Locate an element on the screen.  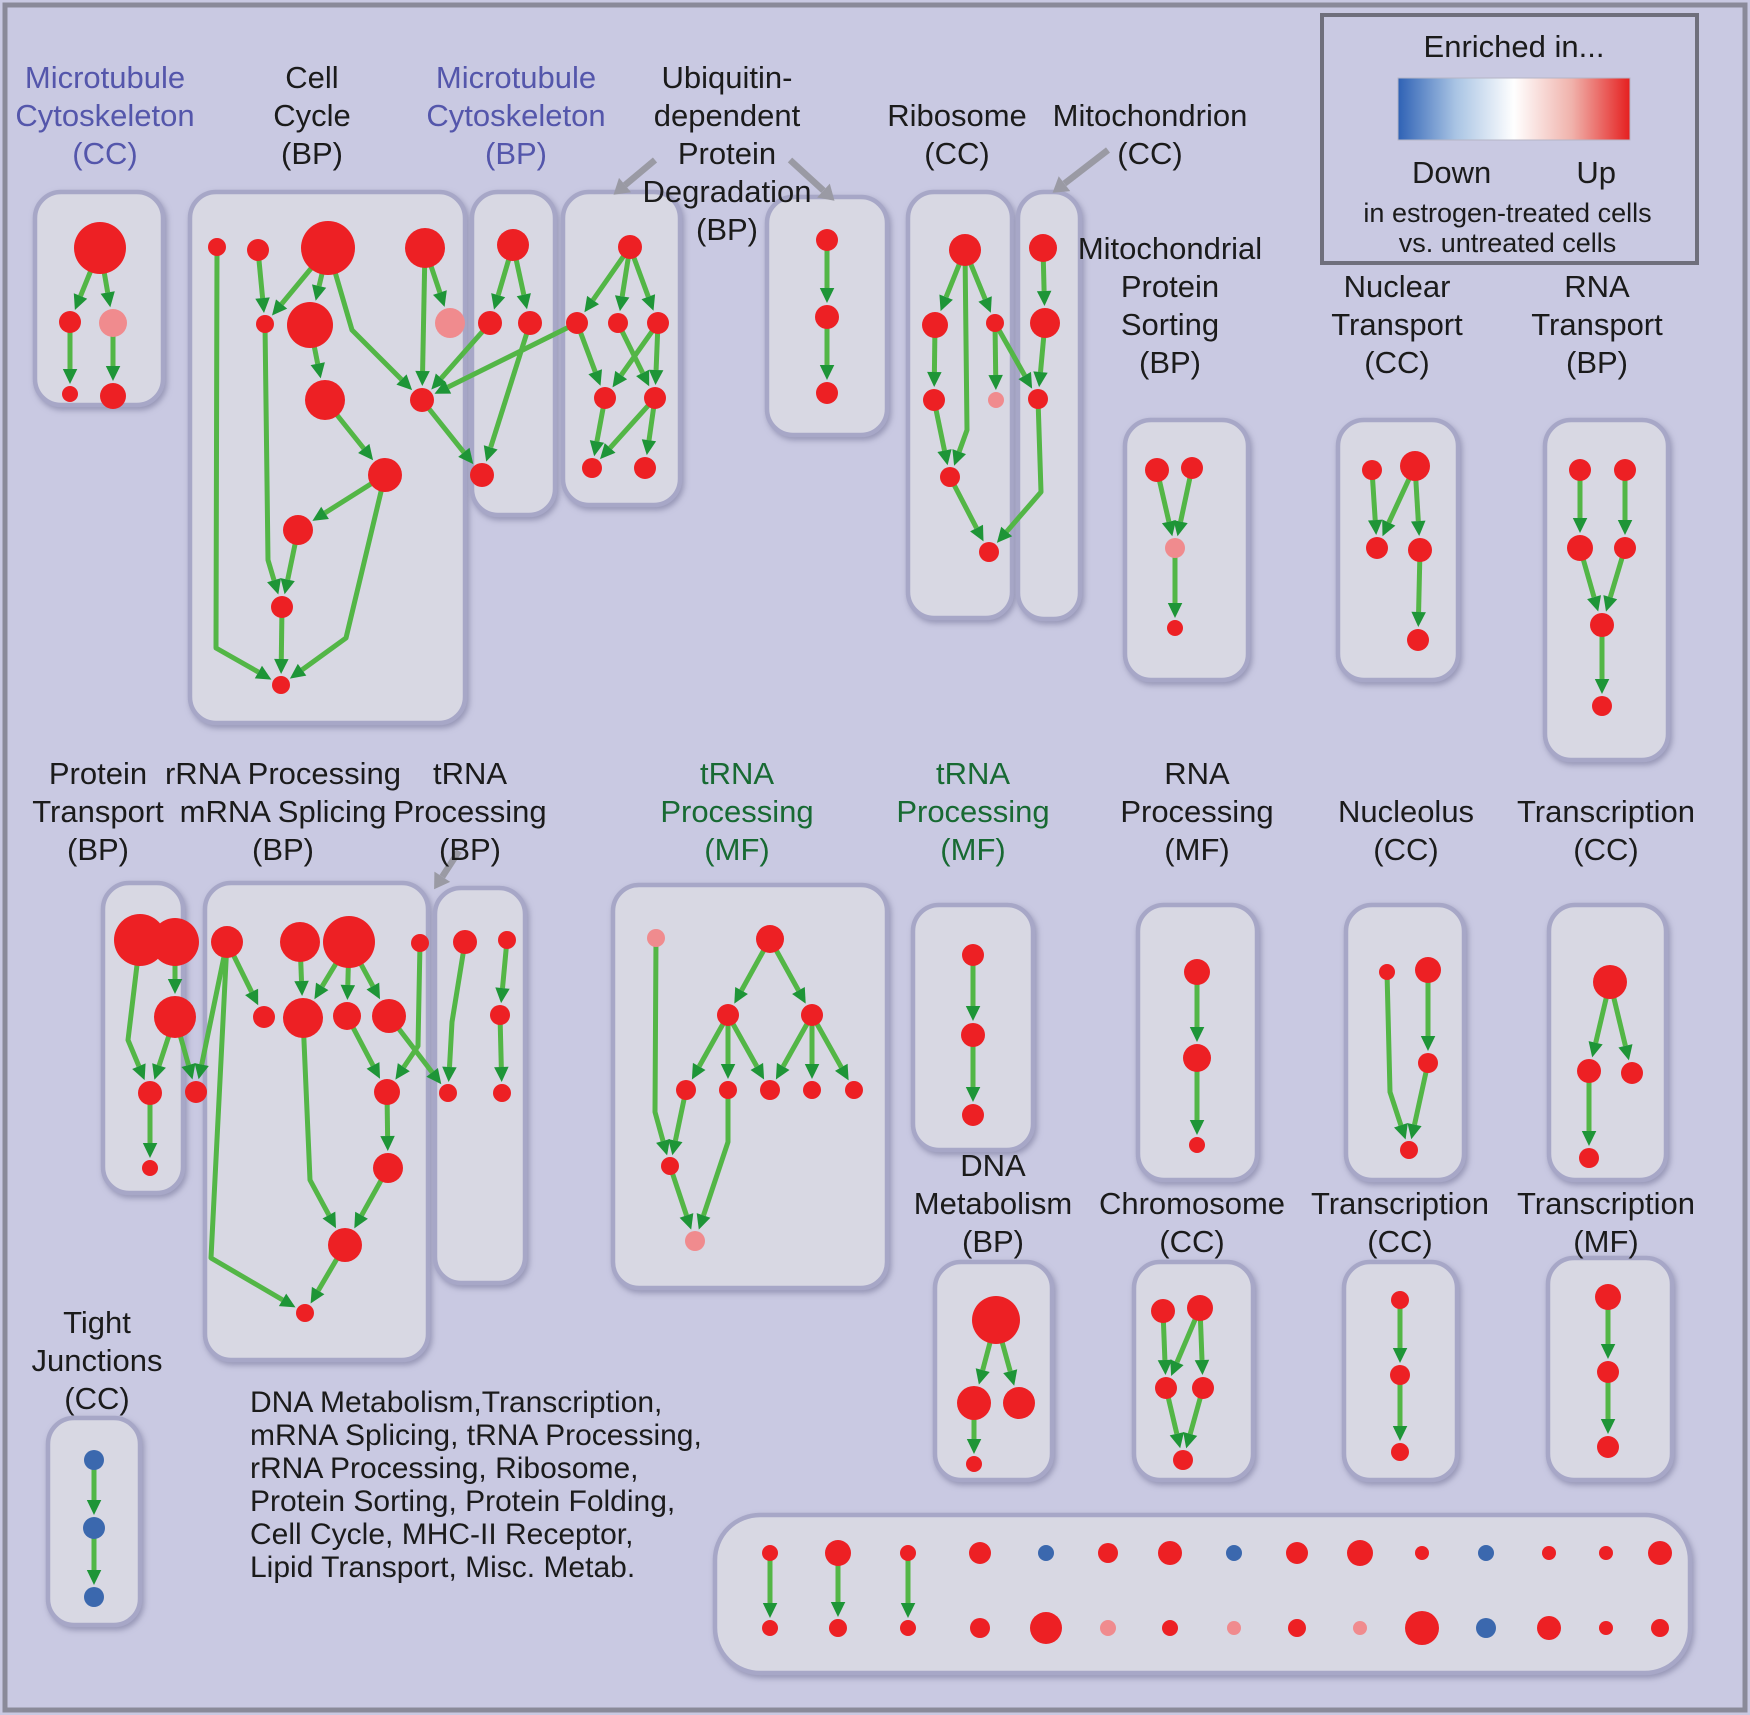
cluster-label: RNA is located at coordinates (1197, 773).